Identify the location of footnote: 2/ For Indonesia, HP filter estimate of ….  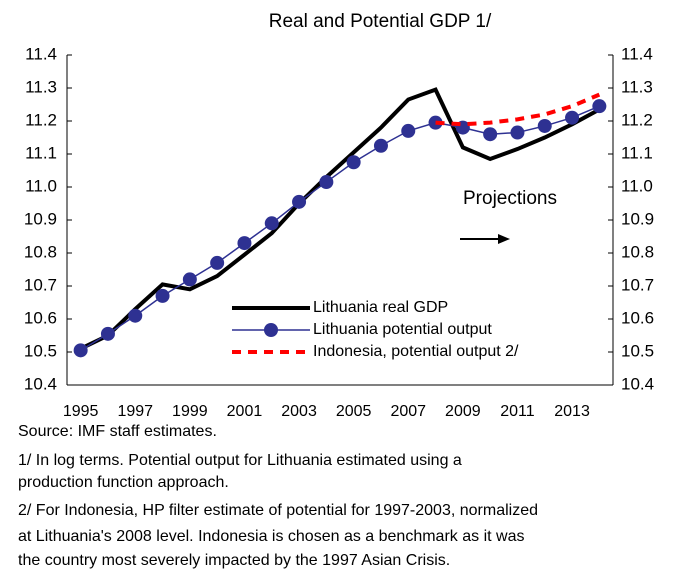
(278, 510).